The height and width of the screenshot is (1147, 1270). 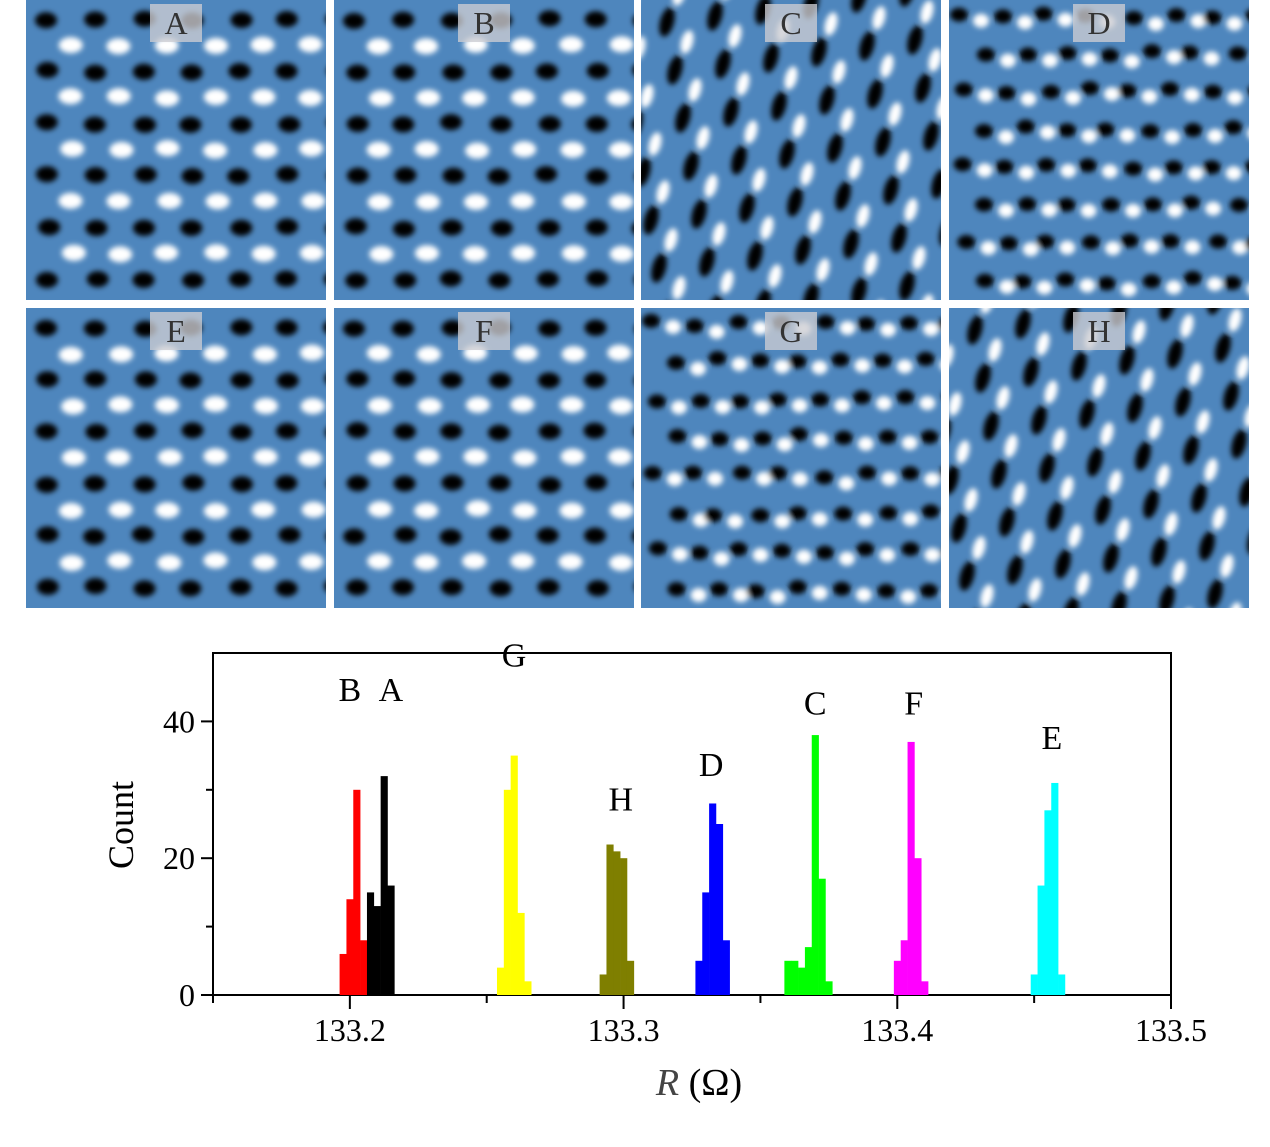 I want to click on panel-label-g: G, so click(x=791, y=331).